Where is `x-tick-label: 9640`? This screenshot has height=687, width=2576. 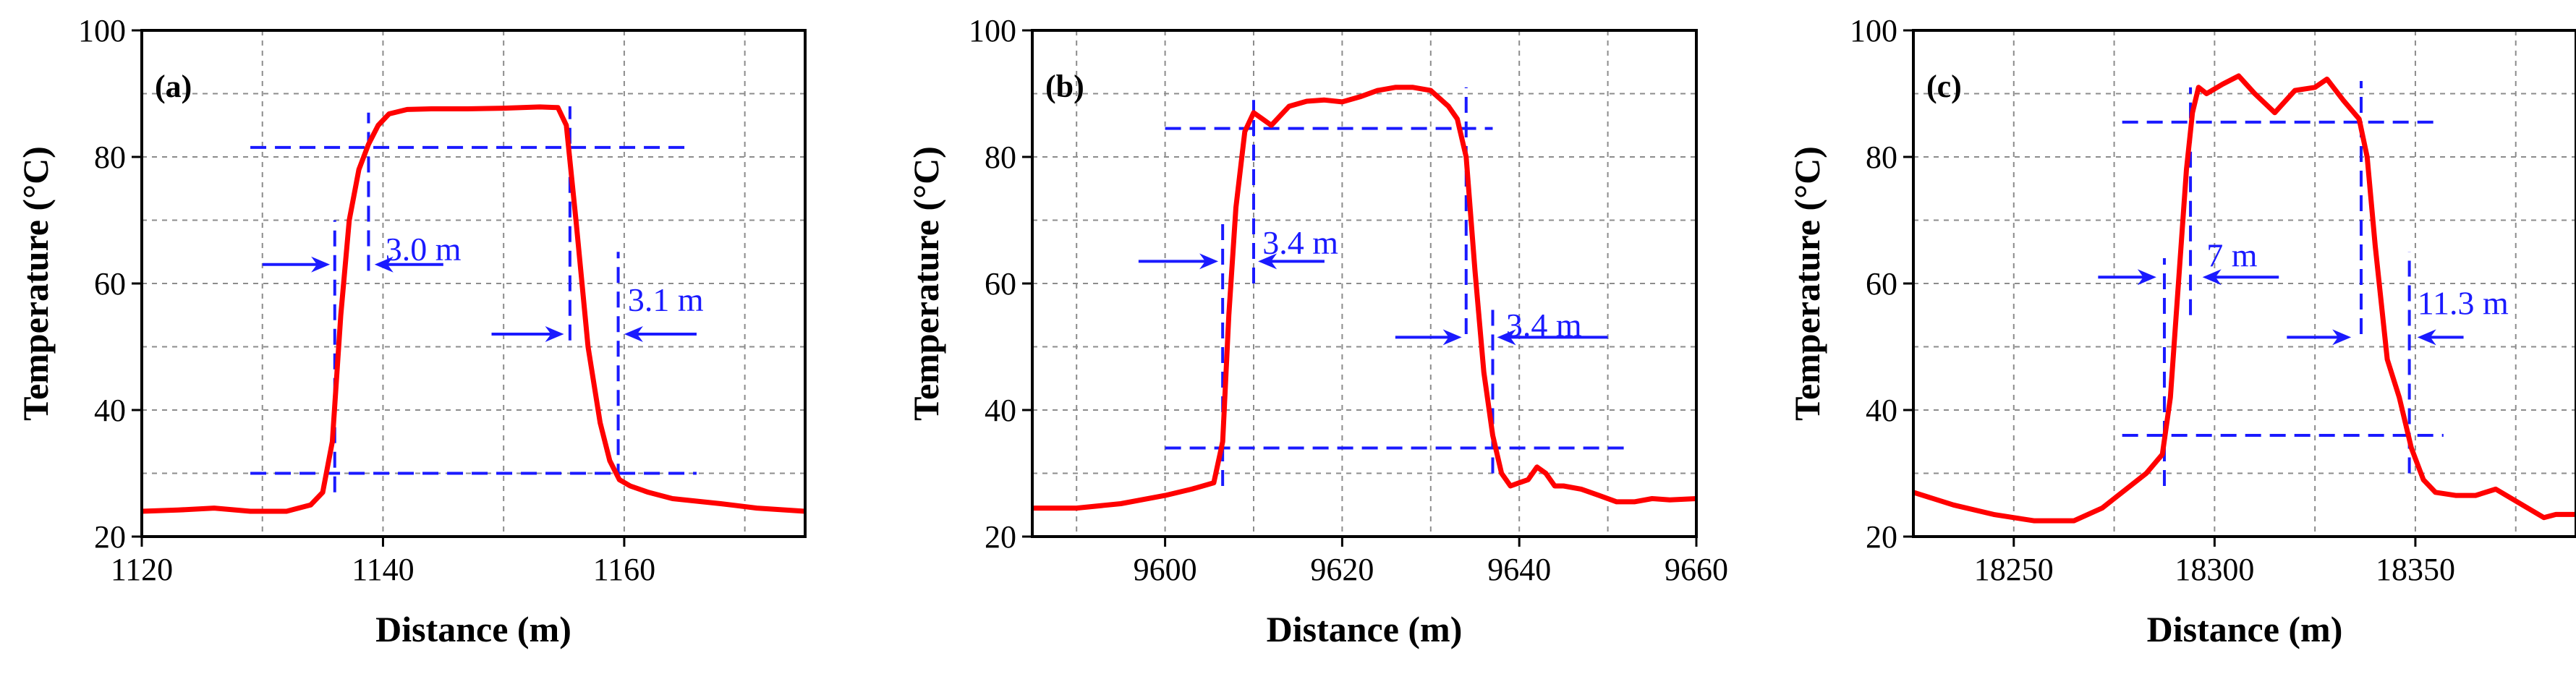 x-tick-label: 9640 is located at coordinates (1519, 569).